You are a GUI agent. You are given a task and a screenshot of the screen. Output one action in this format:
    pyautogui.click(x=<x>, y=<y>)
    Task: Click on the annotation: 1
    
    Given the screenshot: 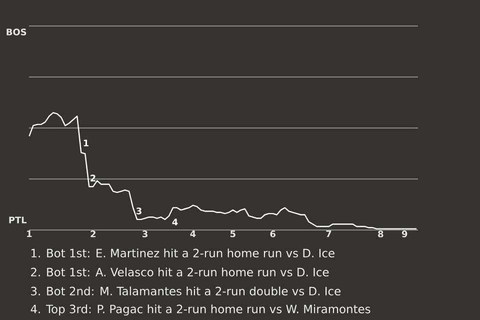 What is the action you would take?
    pyautogui.click(x=86, y=143)
    